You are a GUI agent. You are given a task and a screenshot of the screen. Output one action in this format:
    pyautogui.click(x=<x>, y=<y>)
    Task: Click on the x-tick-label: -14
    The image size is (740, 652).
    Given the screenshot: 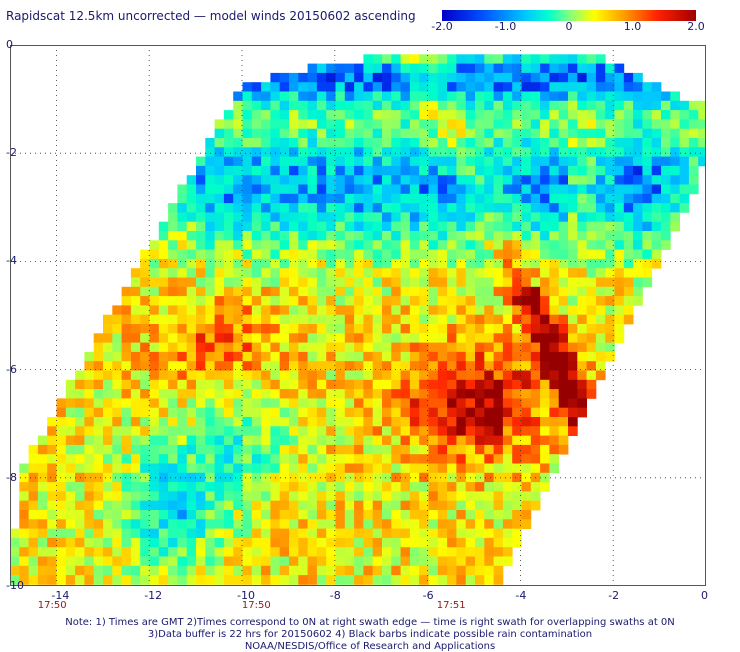 What is the action you would take?
    pyautogui.click(x=60, y=595)
    